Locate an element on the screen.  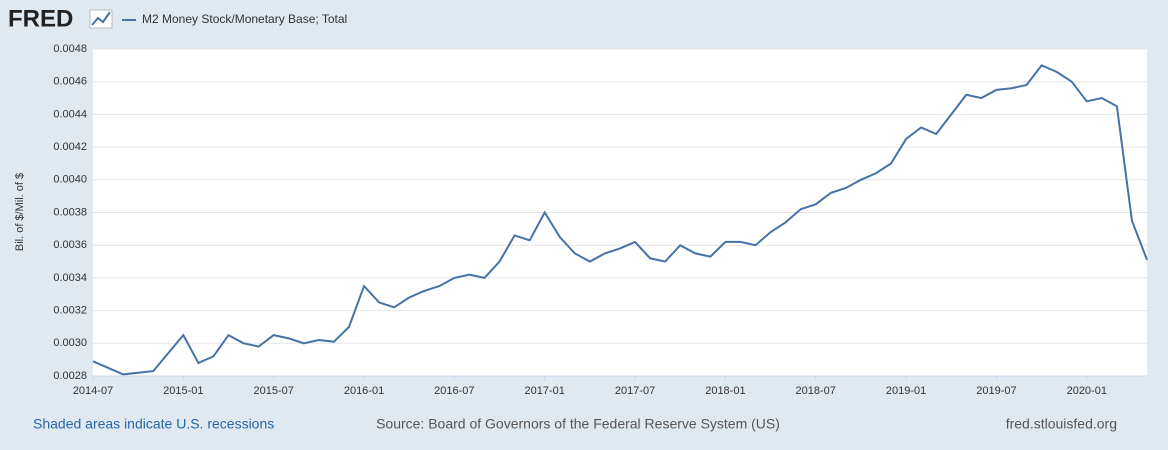
y-tick-label: 0.0044 is located at coordinates (70, 114).